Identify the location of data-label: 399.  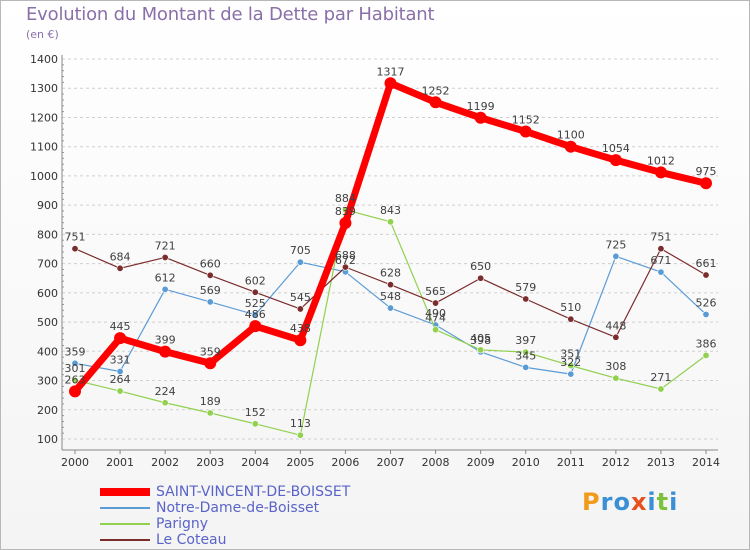
(165, 340).